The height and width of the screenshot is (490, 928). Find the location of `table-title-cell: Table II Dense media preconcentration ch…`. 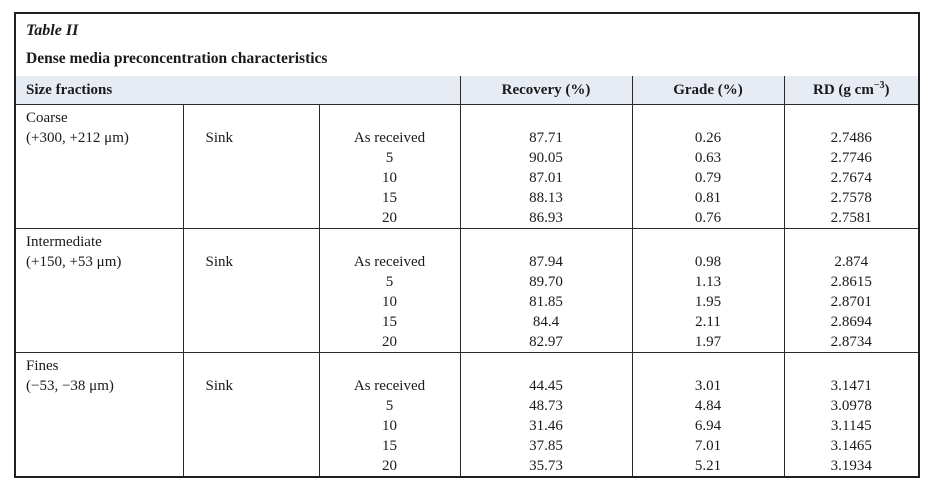

table-title-cell: Table II Dense media preconcentration ch… is located at coordinates (467, 44).